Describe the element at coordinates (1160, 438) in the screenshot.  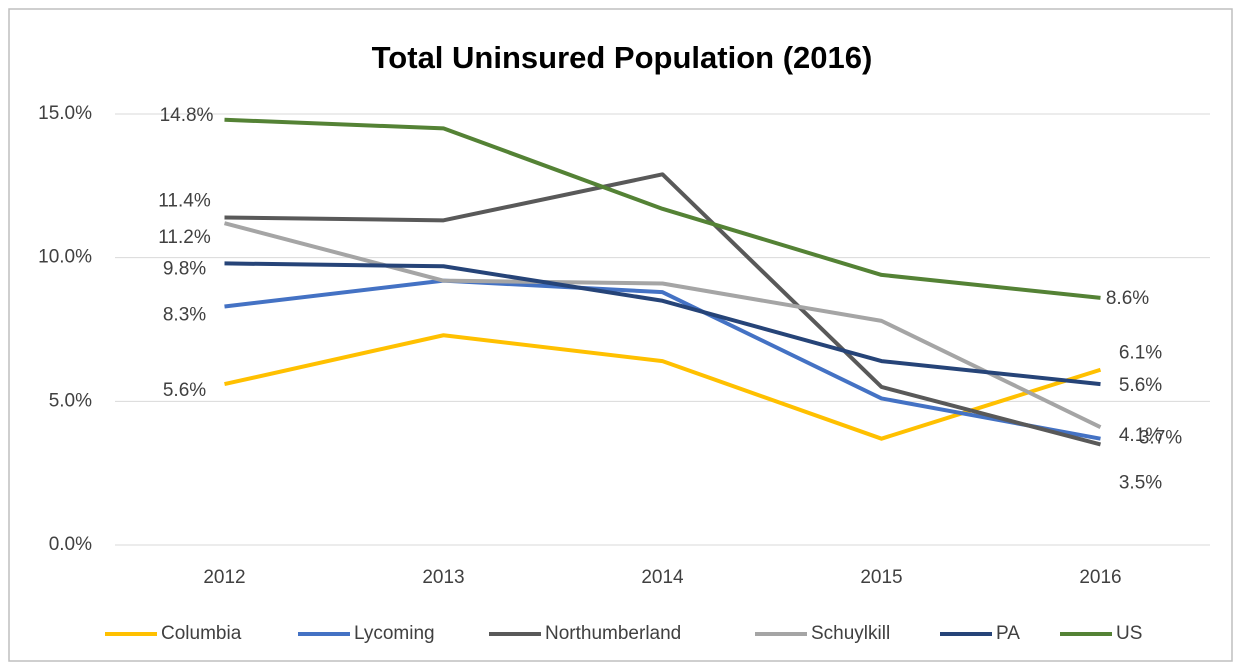
I see `data-label: 3.7%` at that location.